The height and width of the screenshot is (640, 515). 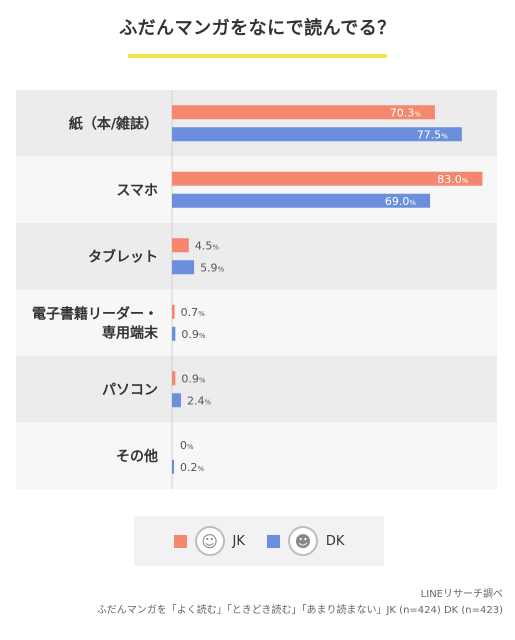 I want to click on legend-item-dk: ☻ DK, so click(x=305, y=541).